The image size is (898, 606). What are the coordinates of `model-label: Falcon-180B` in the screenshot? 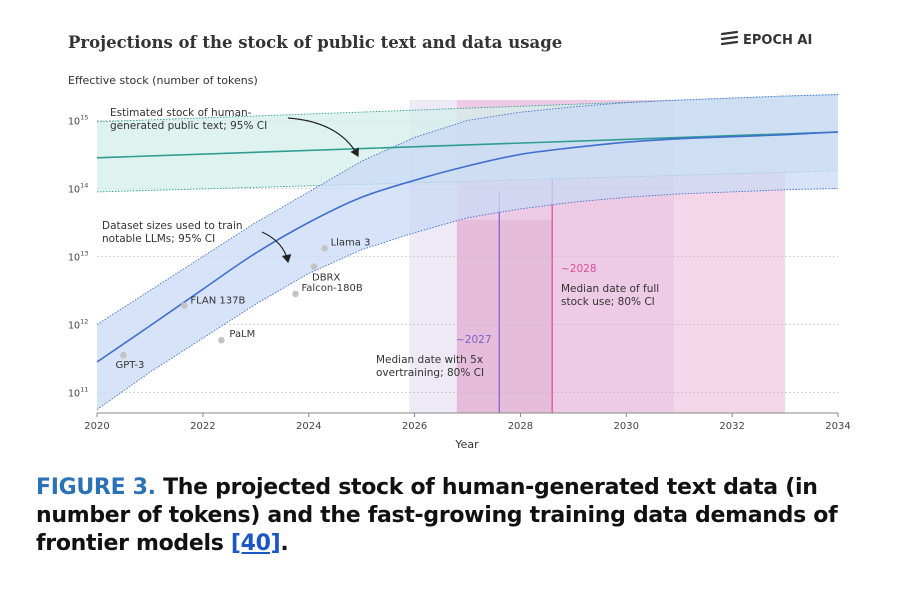 It's located at (331, 288).